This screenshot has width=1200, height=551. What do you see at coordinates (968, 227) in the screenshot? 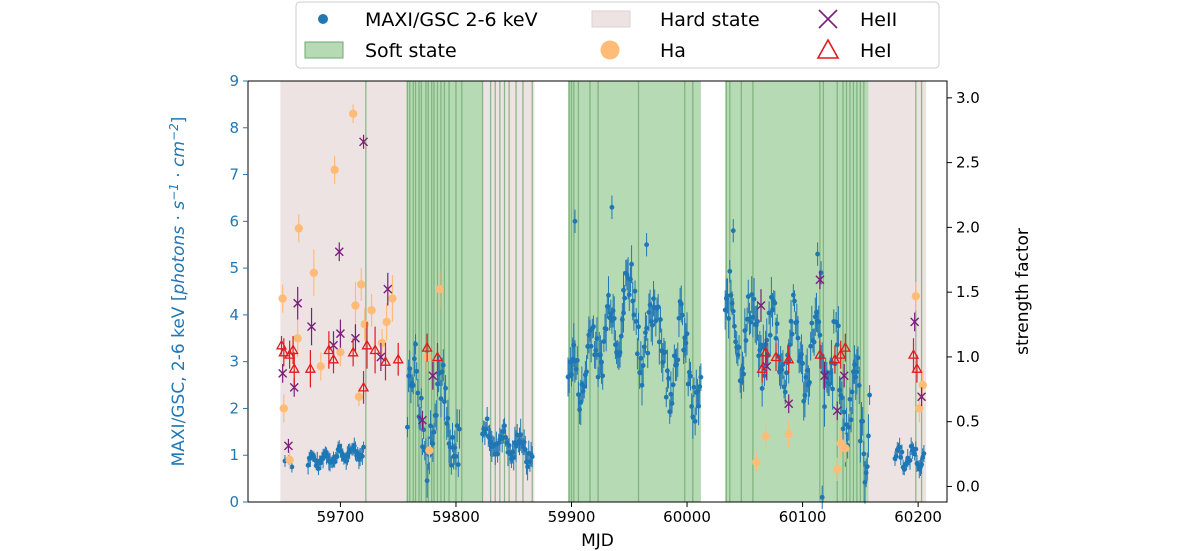
I see `y-right-tick-label: 2.0` at bounding box center [968, 227].